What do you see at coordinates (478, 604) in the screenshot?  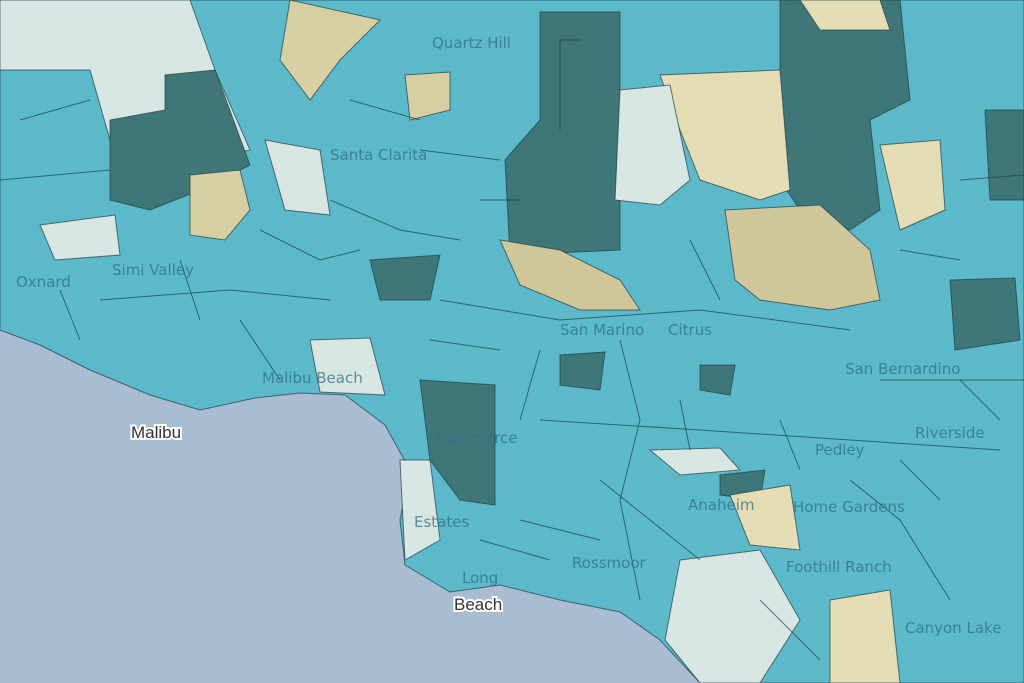 I see `major-label: Beach` at bounding box center [478, 604].